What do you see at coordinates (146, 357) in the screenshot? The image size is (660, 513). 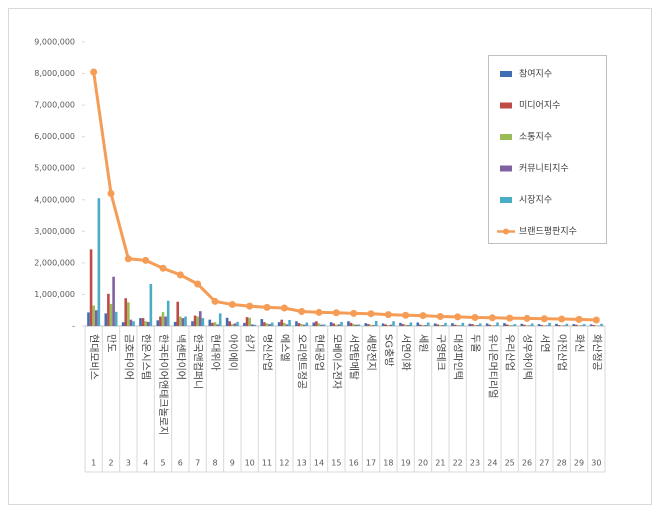 I see `x-tick-label: 한온시스템` at bounding box center [146, 357].